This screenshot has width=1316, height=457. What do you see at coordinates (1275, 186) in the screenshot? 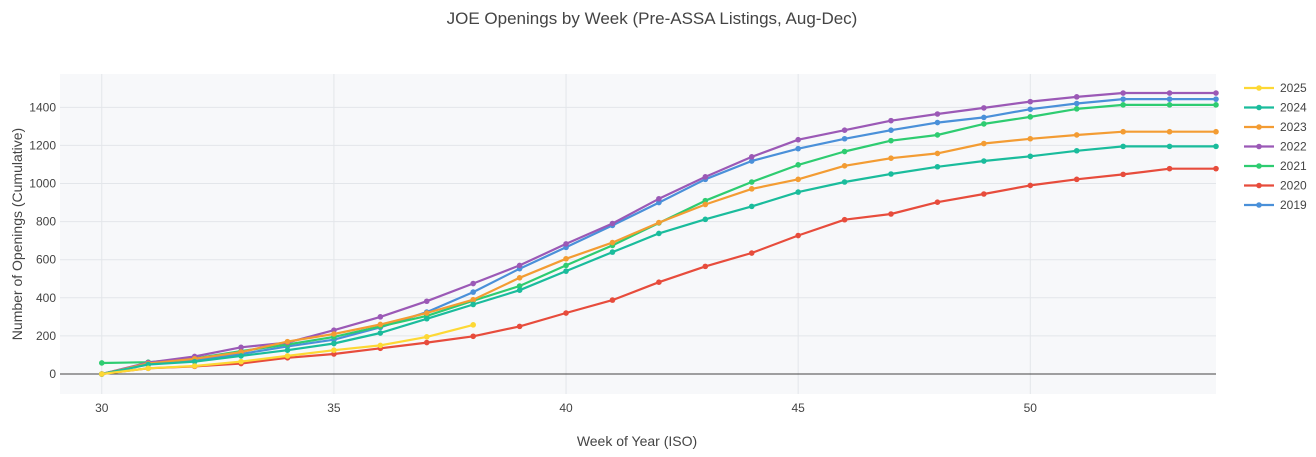
I see `legend-item-2020: 2020` at bounding box center [1275, 186].